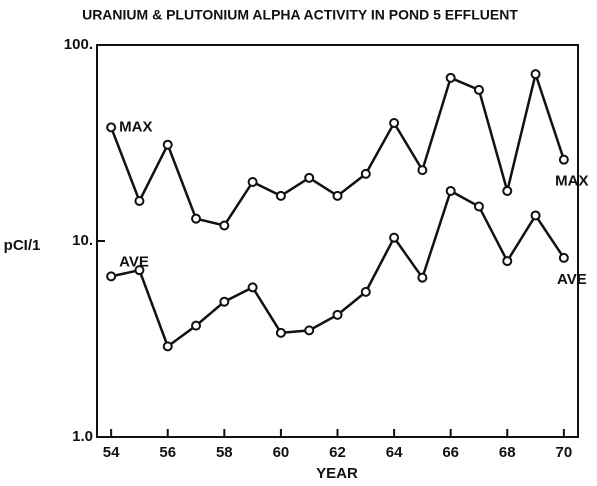  I want to click on y-tick-label: 10., so click(82, 240).